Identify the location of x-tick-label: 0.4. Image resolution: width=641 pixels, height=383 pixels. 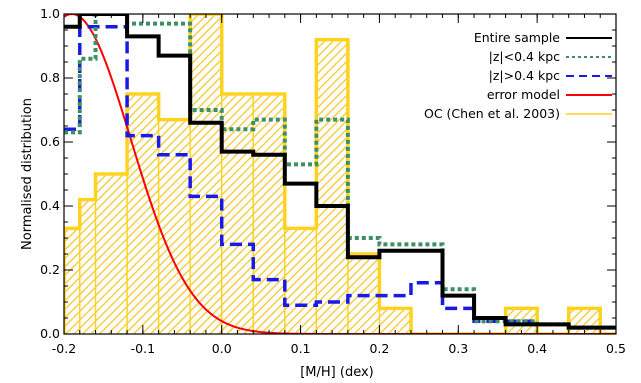
(537, 348).